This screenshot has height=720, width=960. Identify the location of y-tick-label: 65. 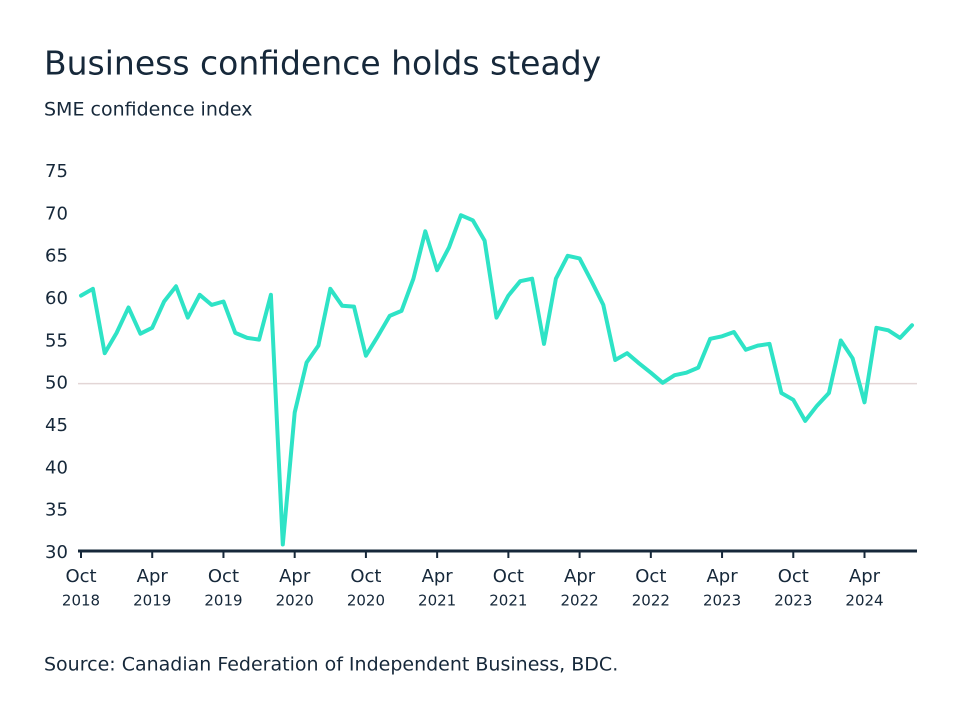
(56, 256).